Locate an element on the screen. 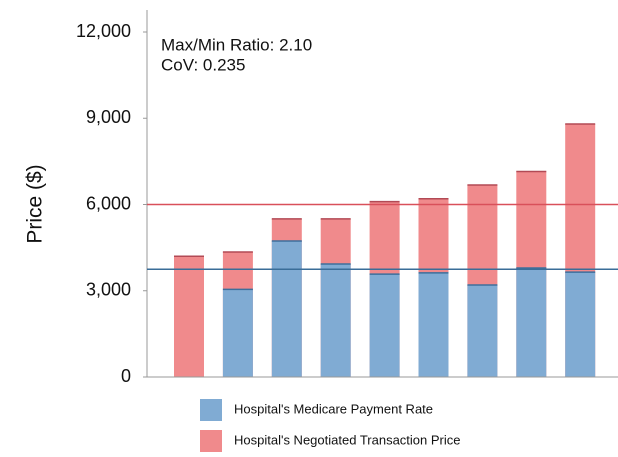 The width and height of the screenshot is (618, 457). y-axis-label: Price ($) is located at coordinates (35, 203).